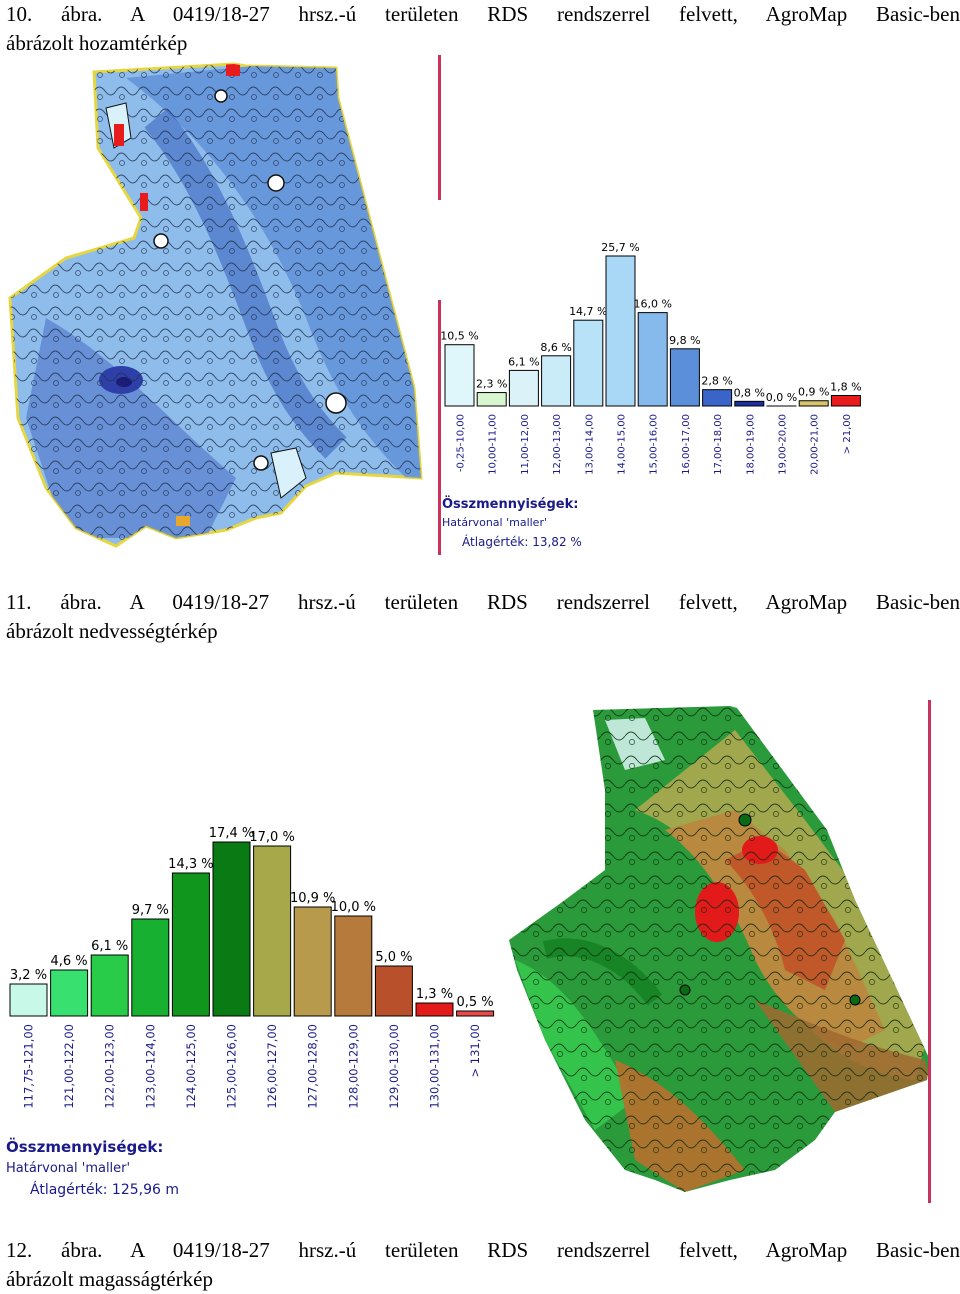  What do you see at coordinates (781, 397) in the screenshot?
I see `bar-value-label: 0,0 %` at bounding box center [781, 397].